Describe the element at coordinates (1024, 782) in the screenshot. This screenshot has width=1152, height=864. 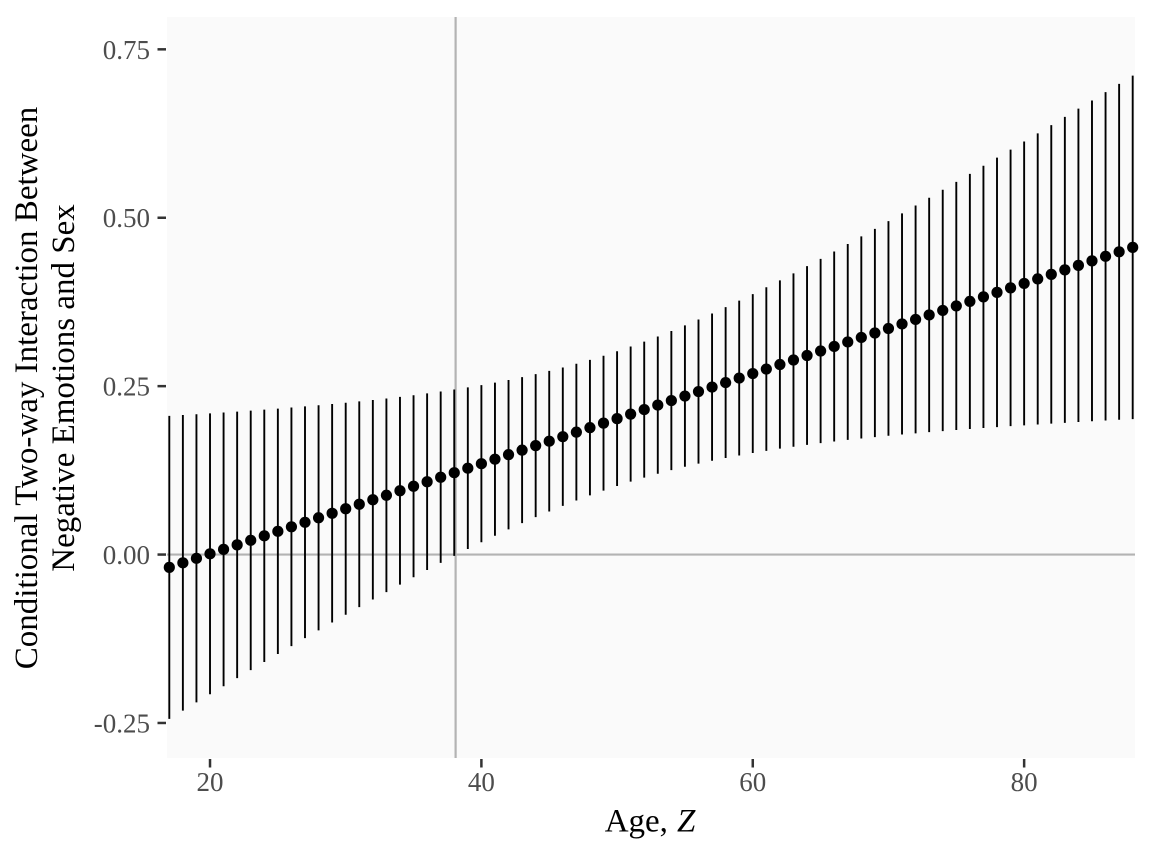
I see `x-axis-tick-label: 80` at that location.